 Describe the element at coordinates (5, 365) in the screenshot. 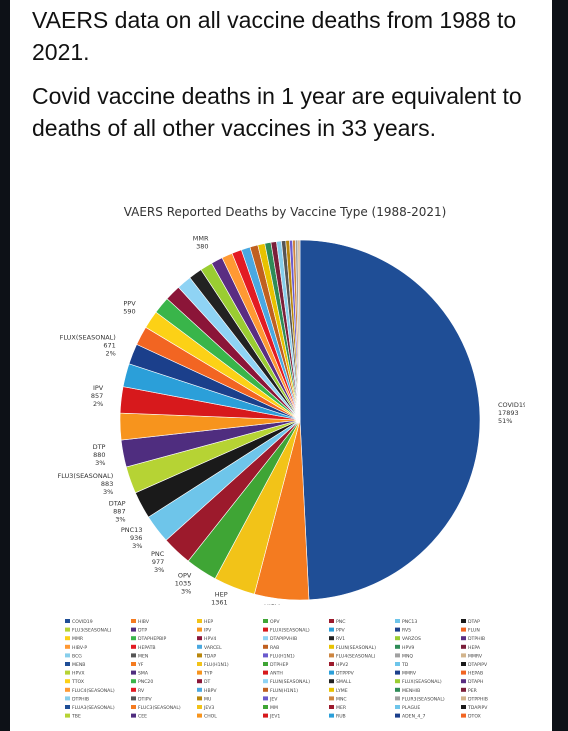

I see `left-gutter` at that location.